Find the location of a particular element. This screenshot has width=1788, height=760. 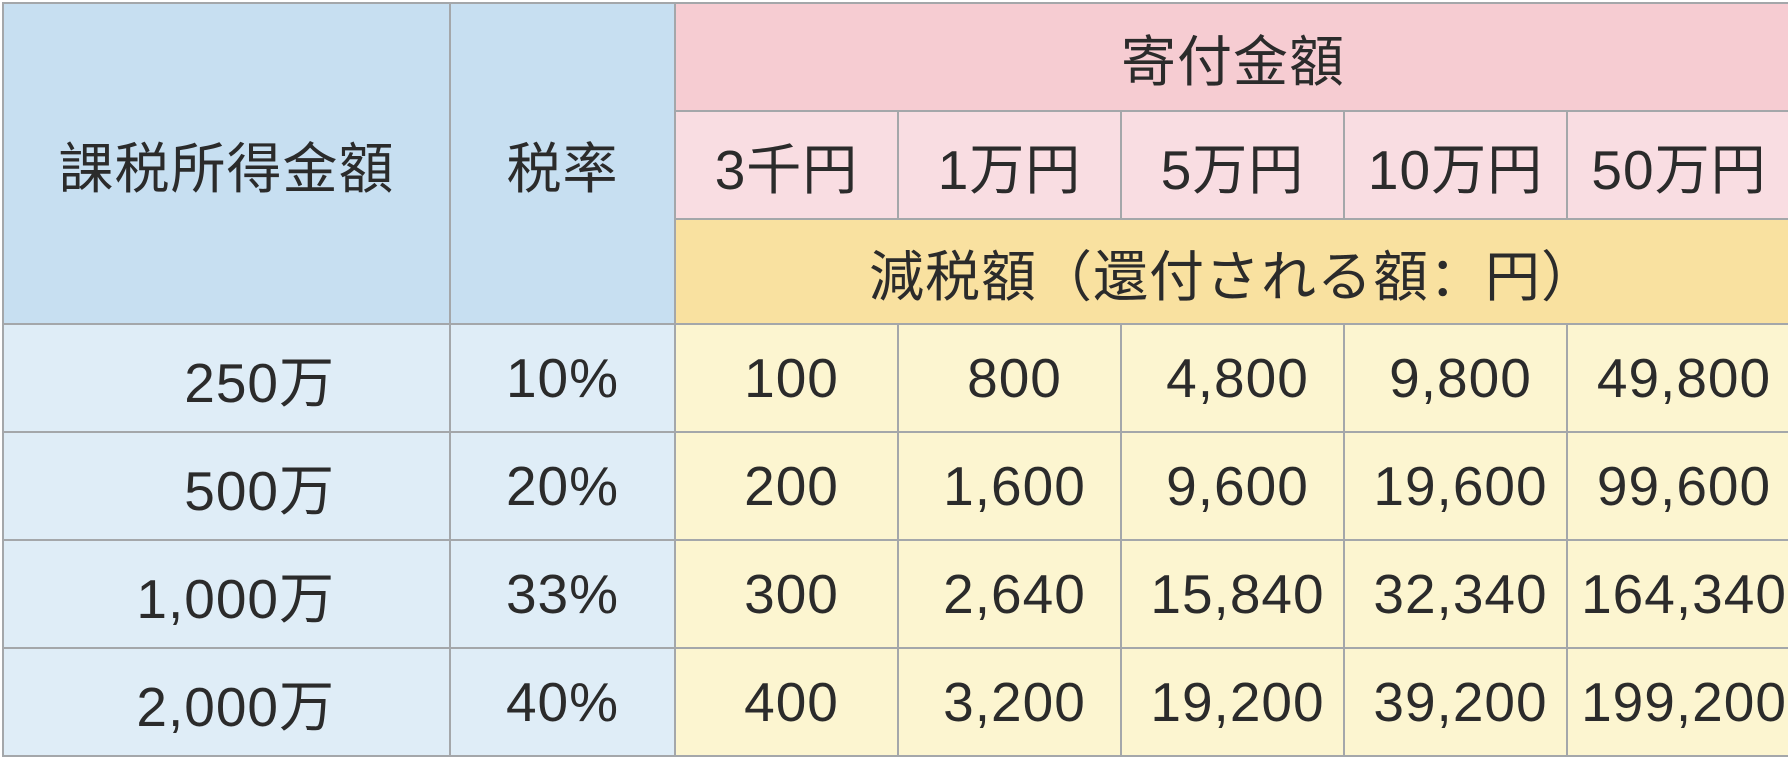

income-cell: 1,000万 is located at coordinates (226, 594).